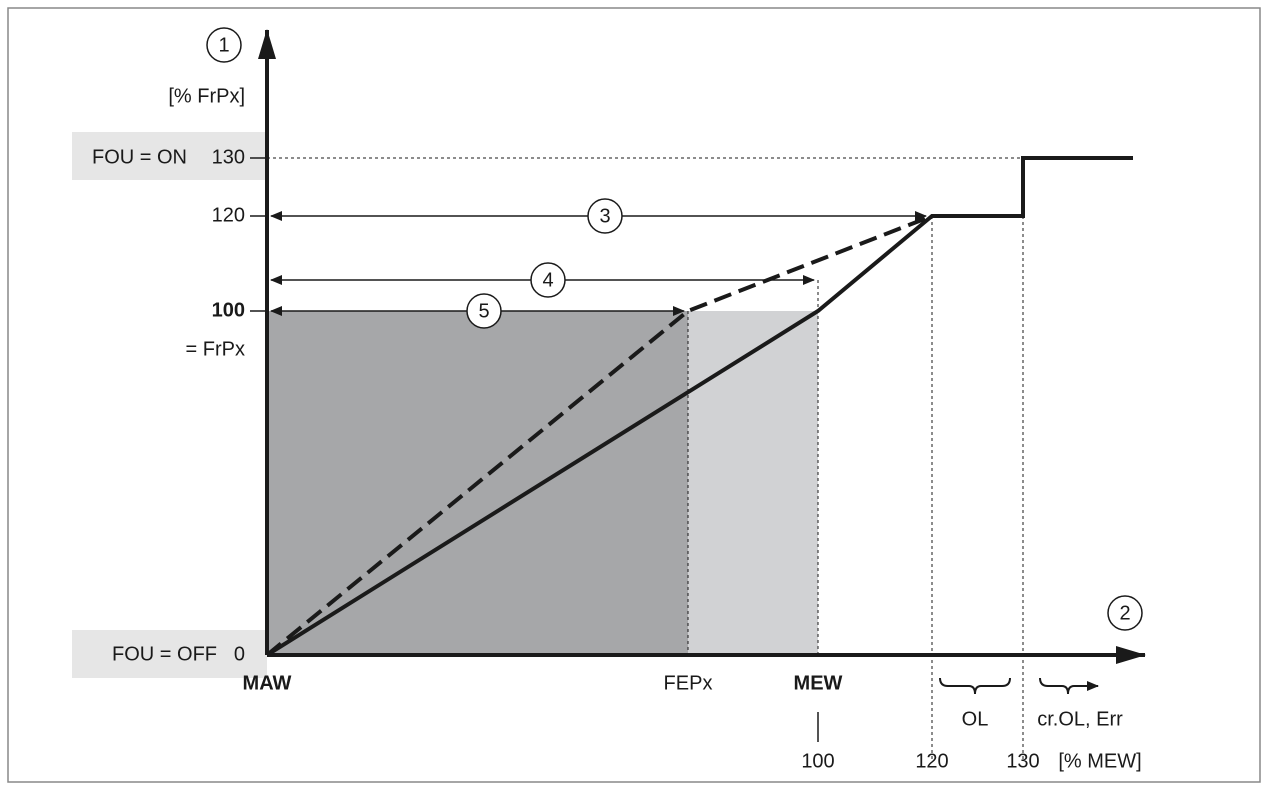  I want to click on braces, so click(1019, 686).